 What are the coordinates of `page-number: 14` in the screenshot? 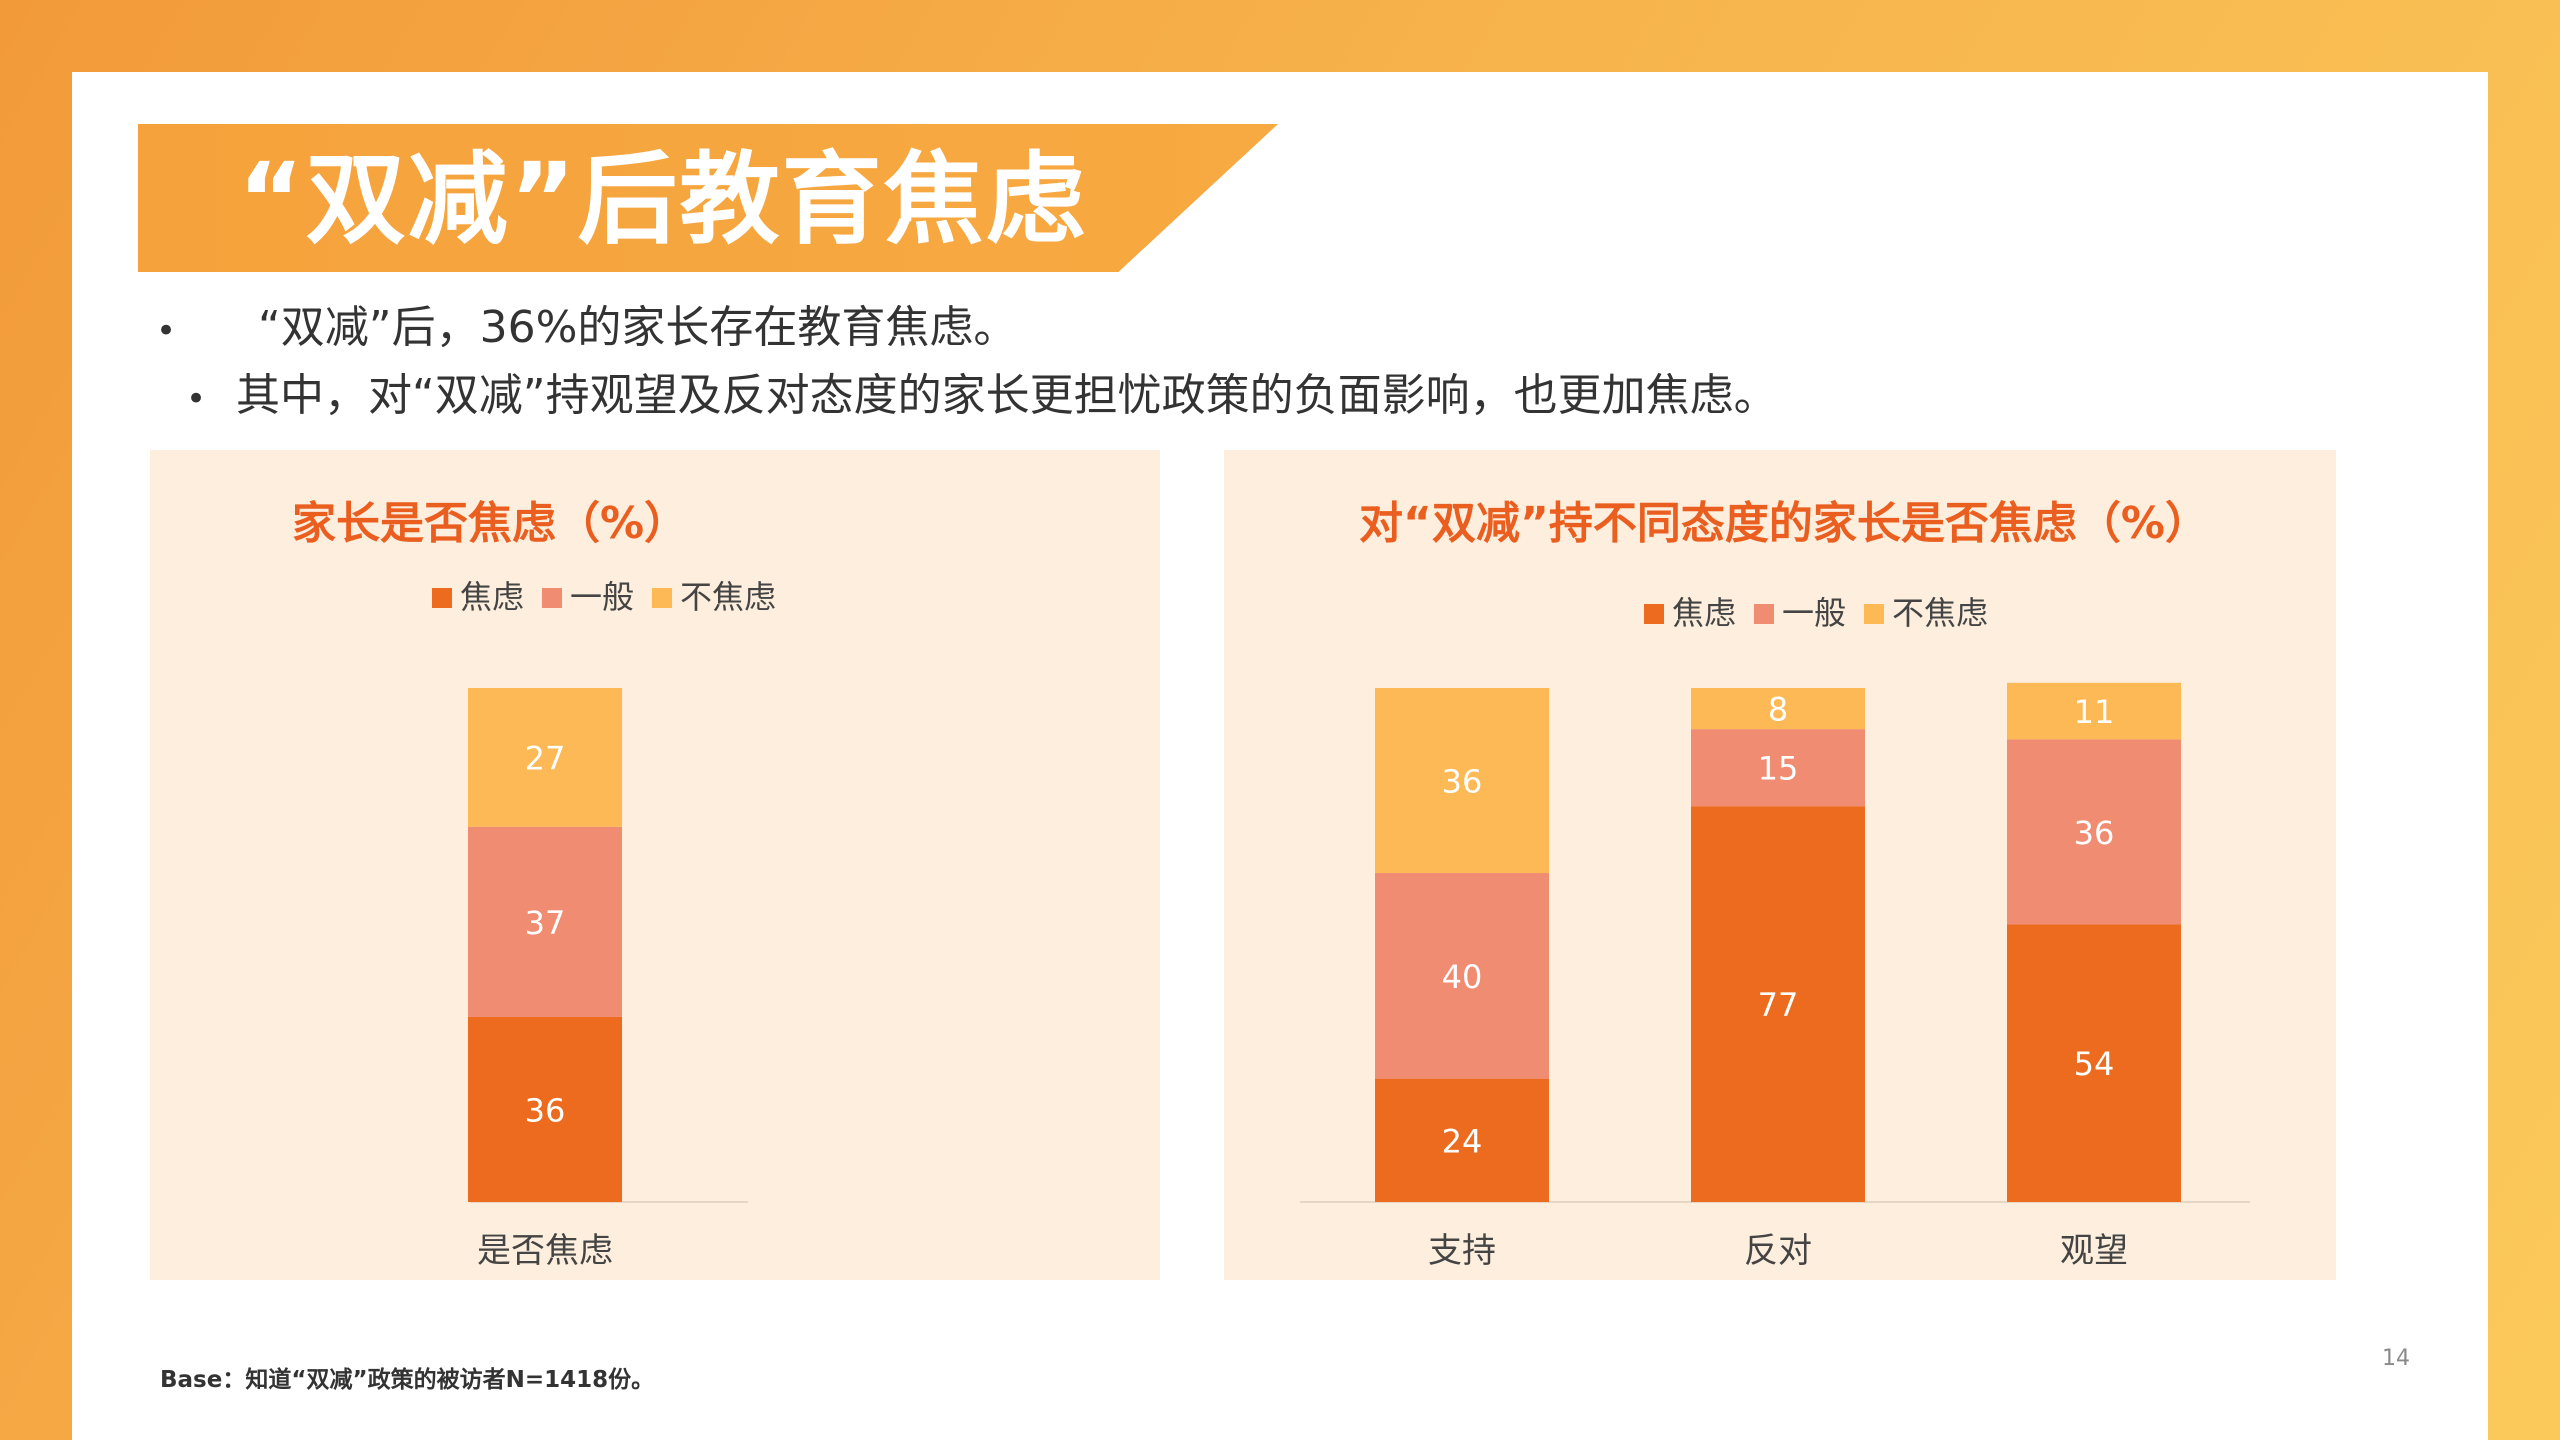 It's located at (2396, 1358).